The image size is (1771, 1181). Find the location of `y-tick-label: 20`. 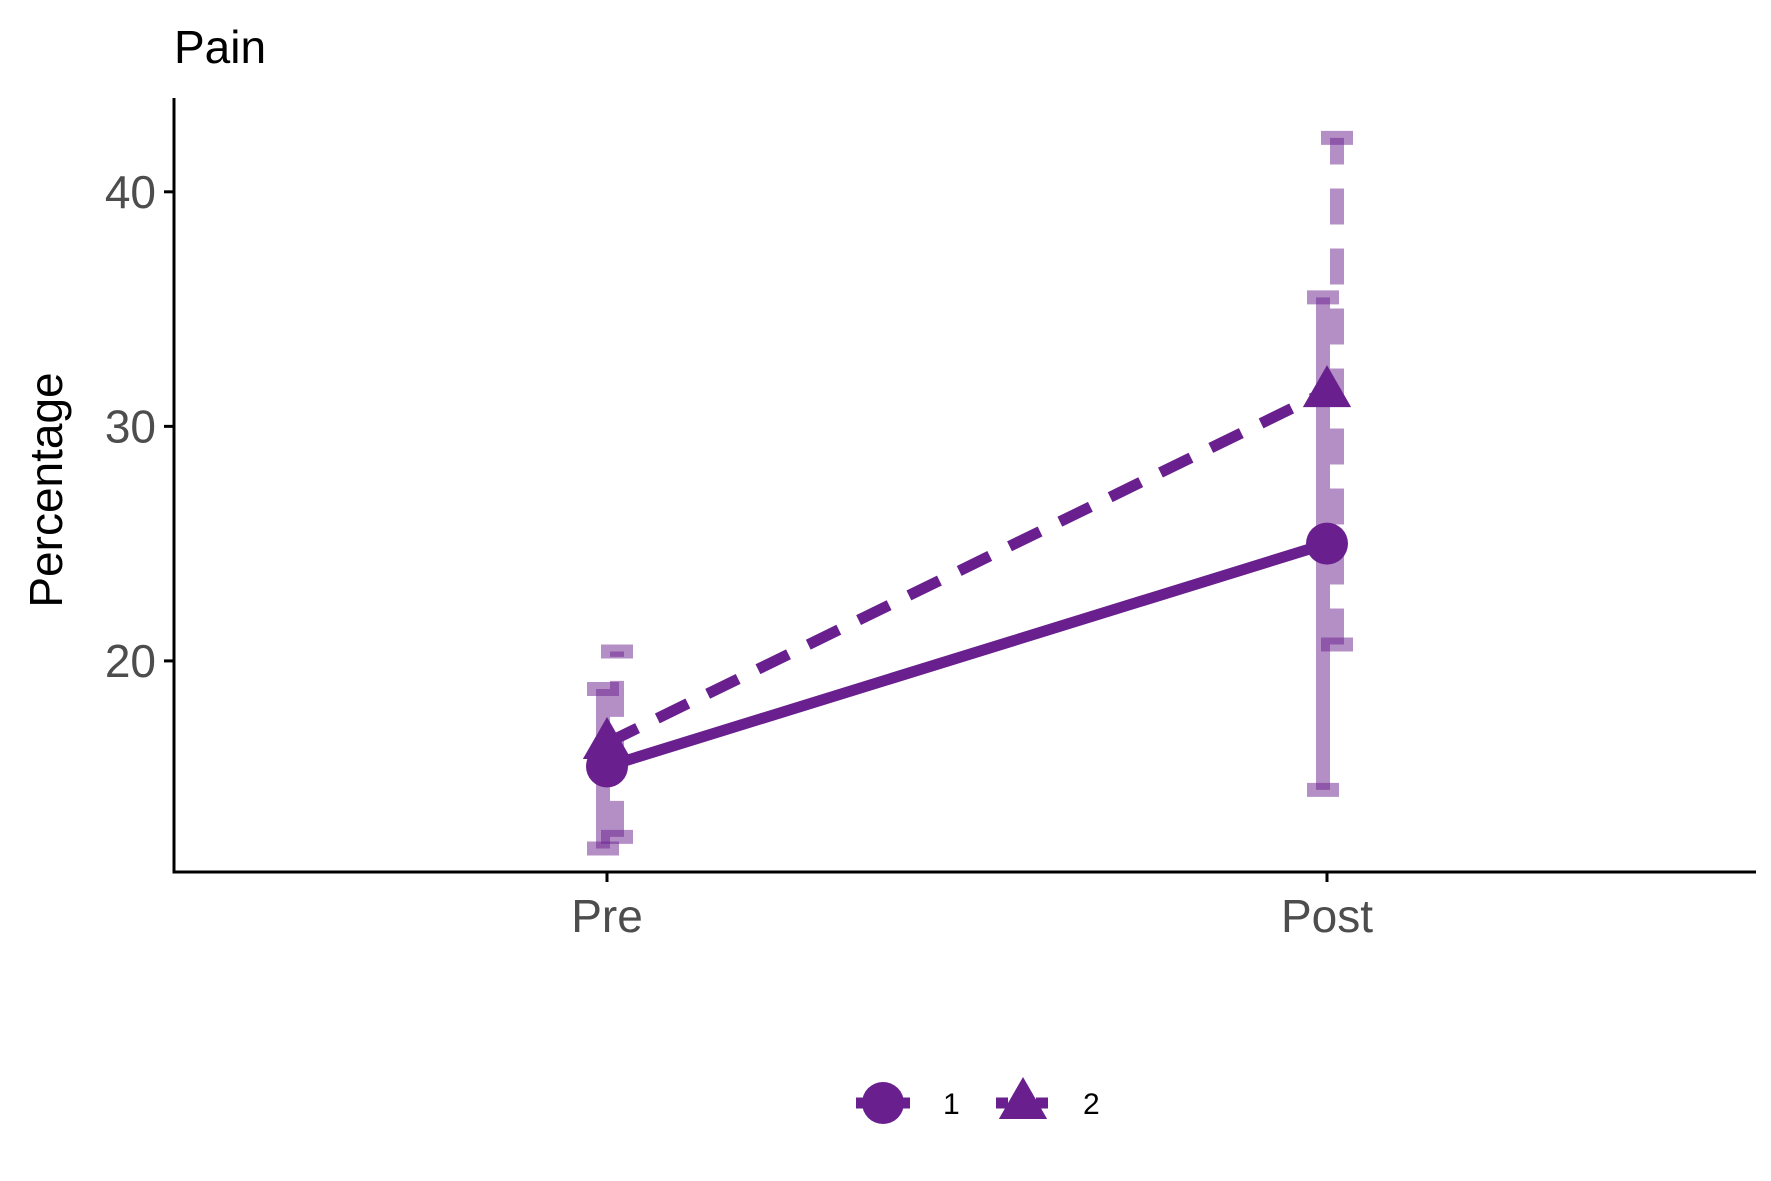

y-tick-label: 20 is located at coordinates (130, 661).